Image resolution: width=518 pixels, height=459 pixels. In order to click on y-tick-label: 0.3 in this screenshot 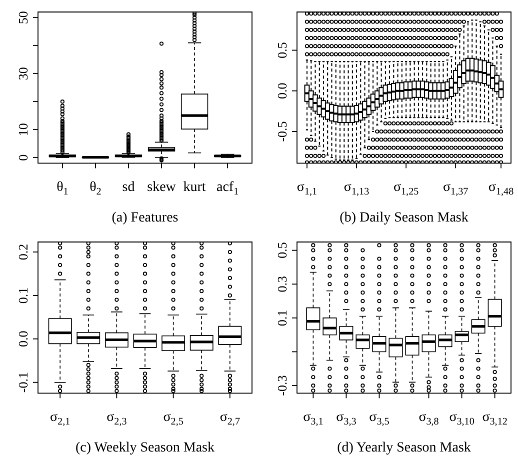, I will do `click(282, 284)`.